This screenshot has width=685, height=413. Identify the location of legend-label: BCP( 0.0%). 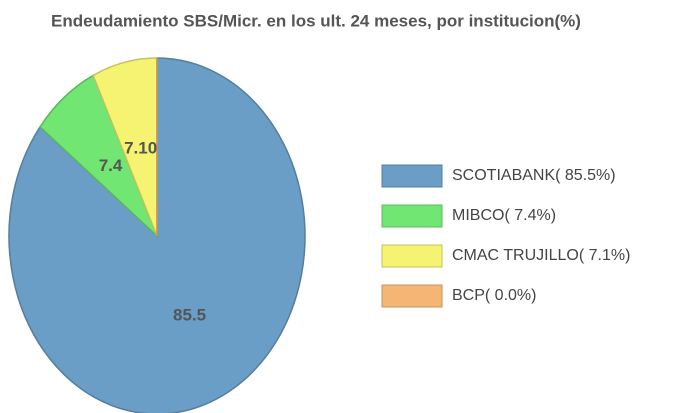
(494, 295).